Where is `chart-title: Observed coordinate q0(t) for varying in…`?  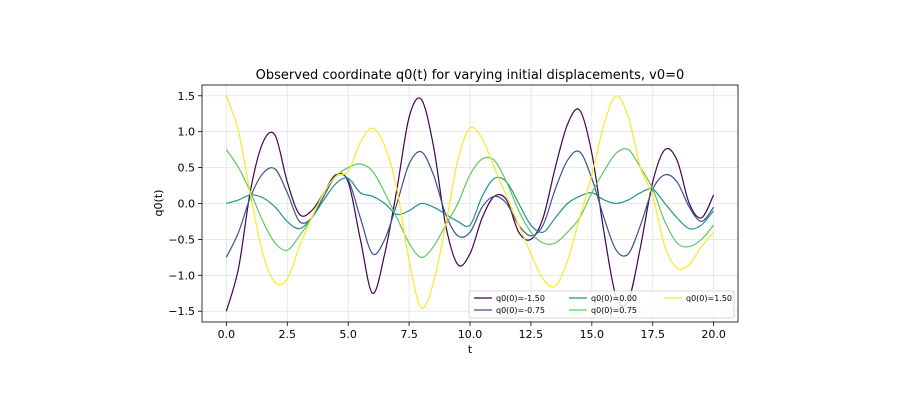
chart-title: Observed coordinate q0(t) for varying in… is located at coordinates (470, 75).